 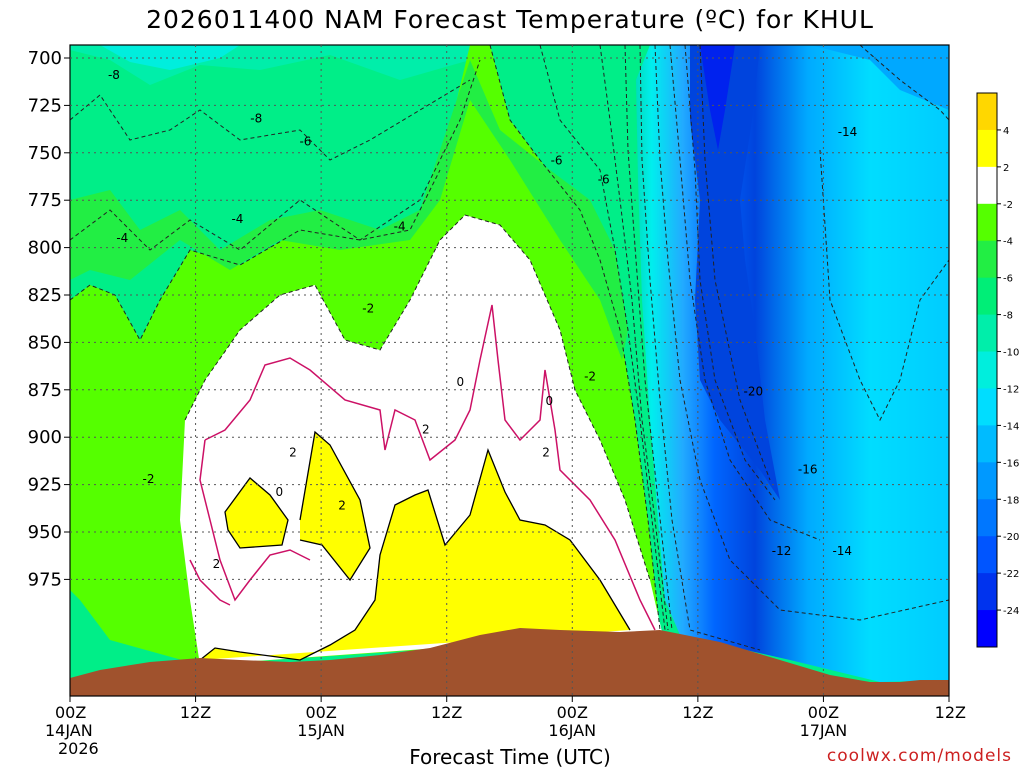 What do you see at coordinates (45, 248) in the screenshot?
I see `y-tick-label: 800` at bounding box center [45, 248].